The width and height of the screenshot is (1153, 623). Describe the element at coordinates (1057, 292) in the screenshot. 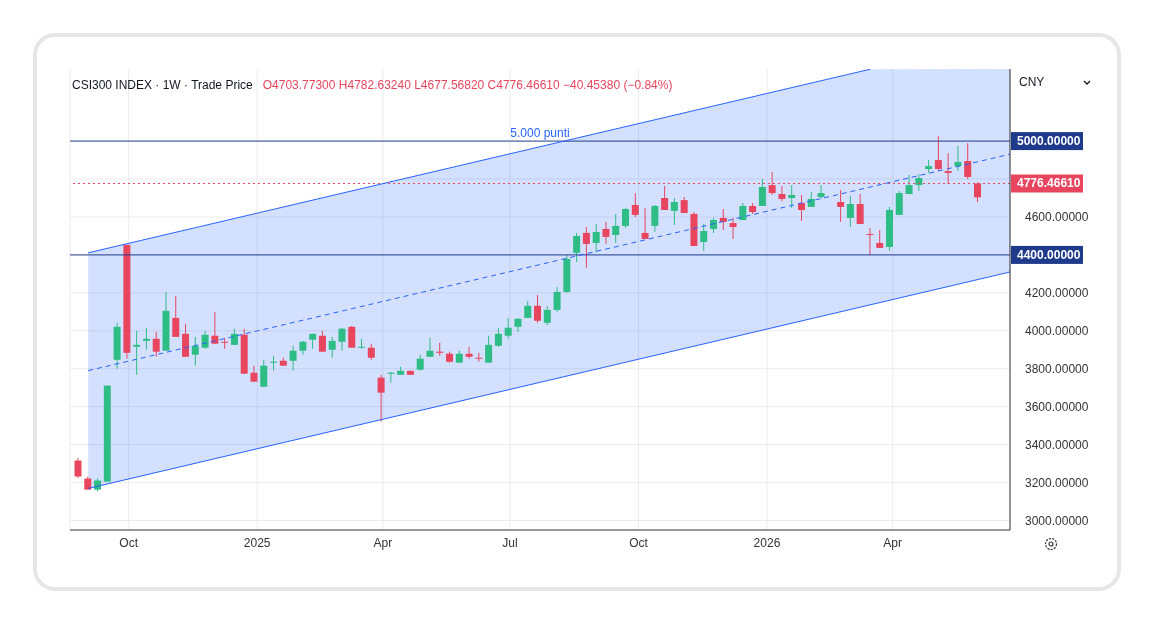

I see `y-tick-label: 4200.00000` at that location.